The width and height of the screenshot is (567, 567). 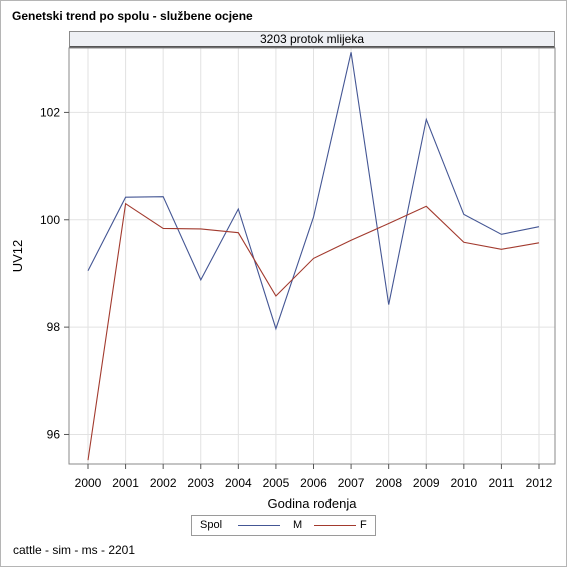 I want to click on footnote: cattle - sim - ms - 2201, so click(x=74, y=550).